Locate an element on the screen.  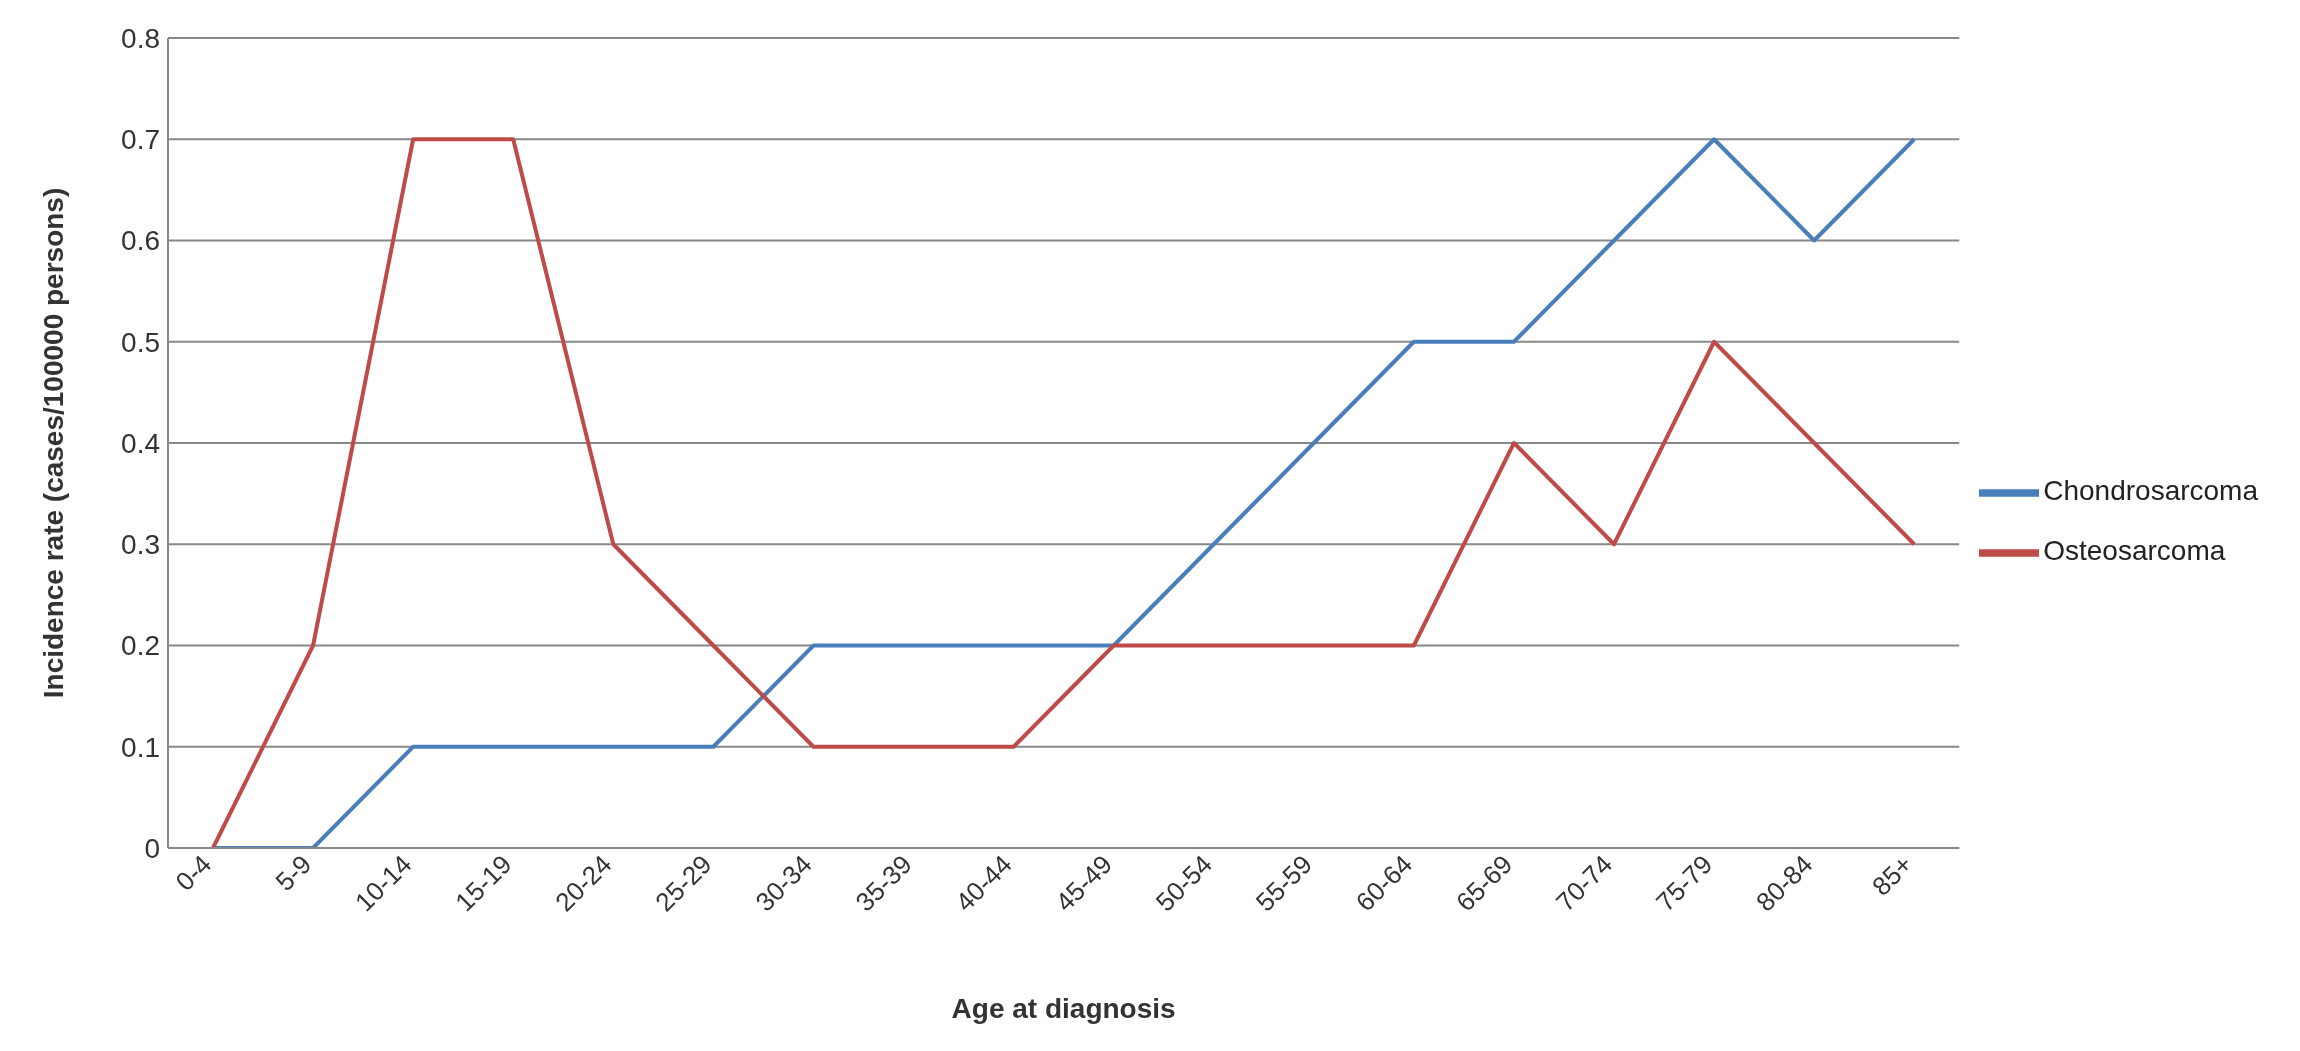
y-tick-label: 0.1 is located at coordinates (140, 747).